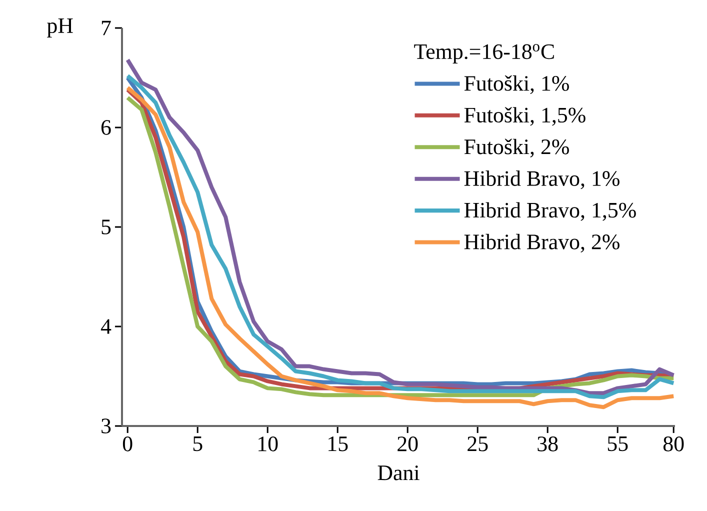 The width and height of the screenshot is (707, 511). Describe the element at coordinates (478, 444) in the screenshot. I see `x-tick-label: 25` at that location.